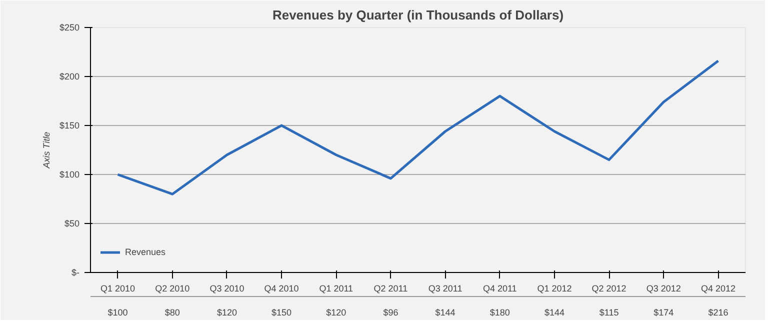 The image size is (771, 325). What do you see at coordinates (46, 151) in the screenshot?
I see `y-axis-title: Axis Title` at bounding box center [46, 151].